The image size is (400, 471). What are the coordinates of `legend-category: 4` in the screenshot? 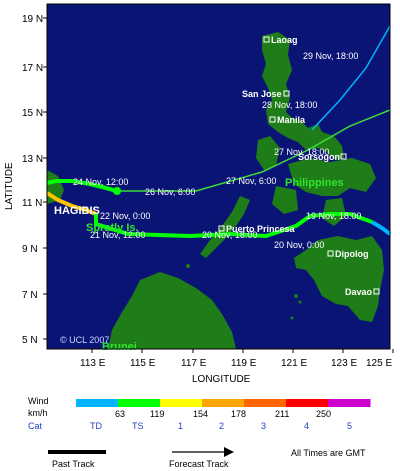 It's located at (306, 426).